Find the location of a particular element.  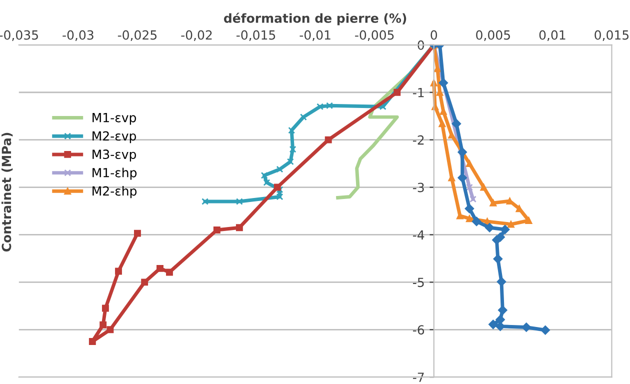

y-tick-label: -5 is located at coordinates (418, 283).